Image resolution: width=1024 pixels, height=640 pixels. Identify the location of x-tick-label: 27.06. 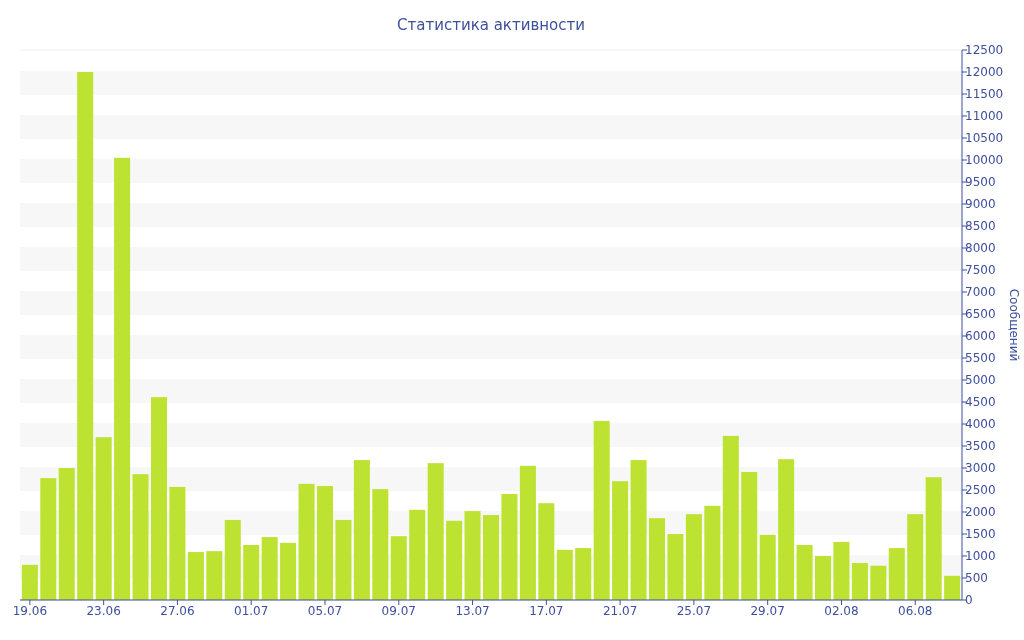
(177, 611).